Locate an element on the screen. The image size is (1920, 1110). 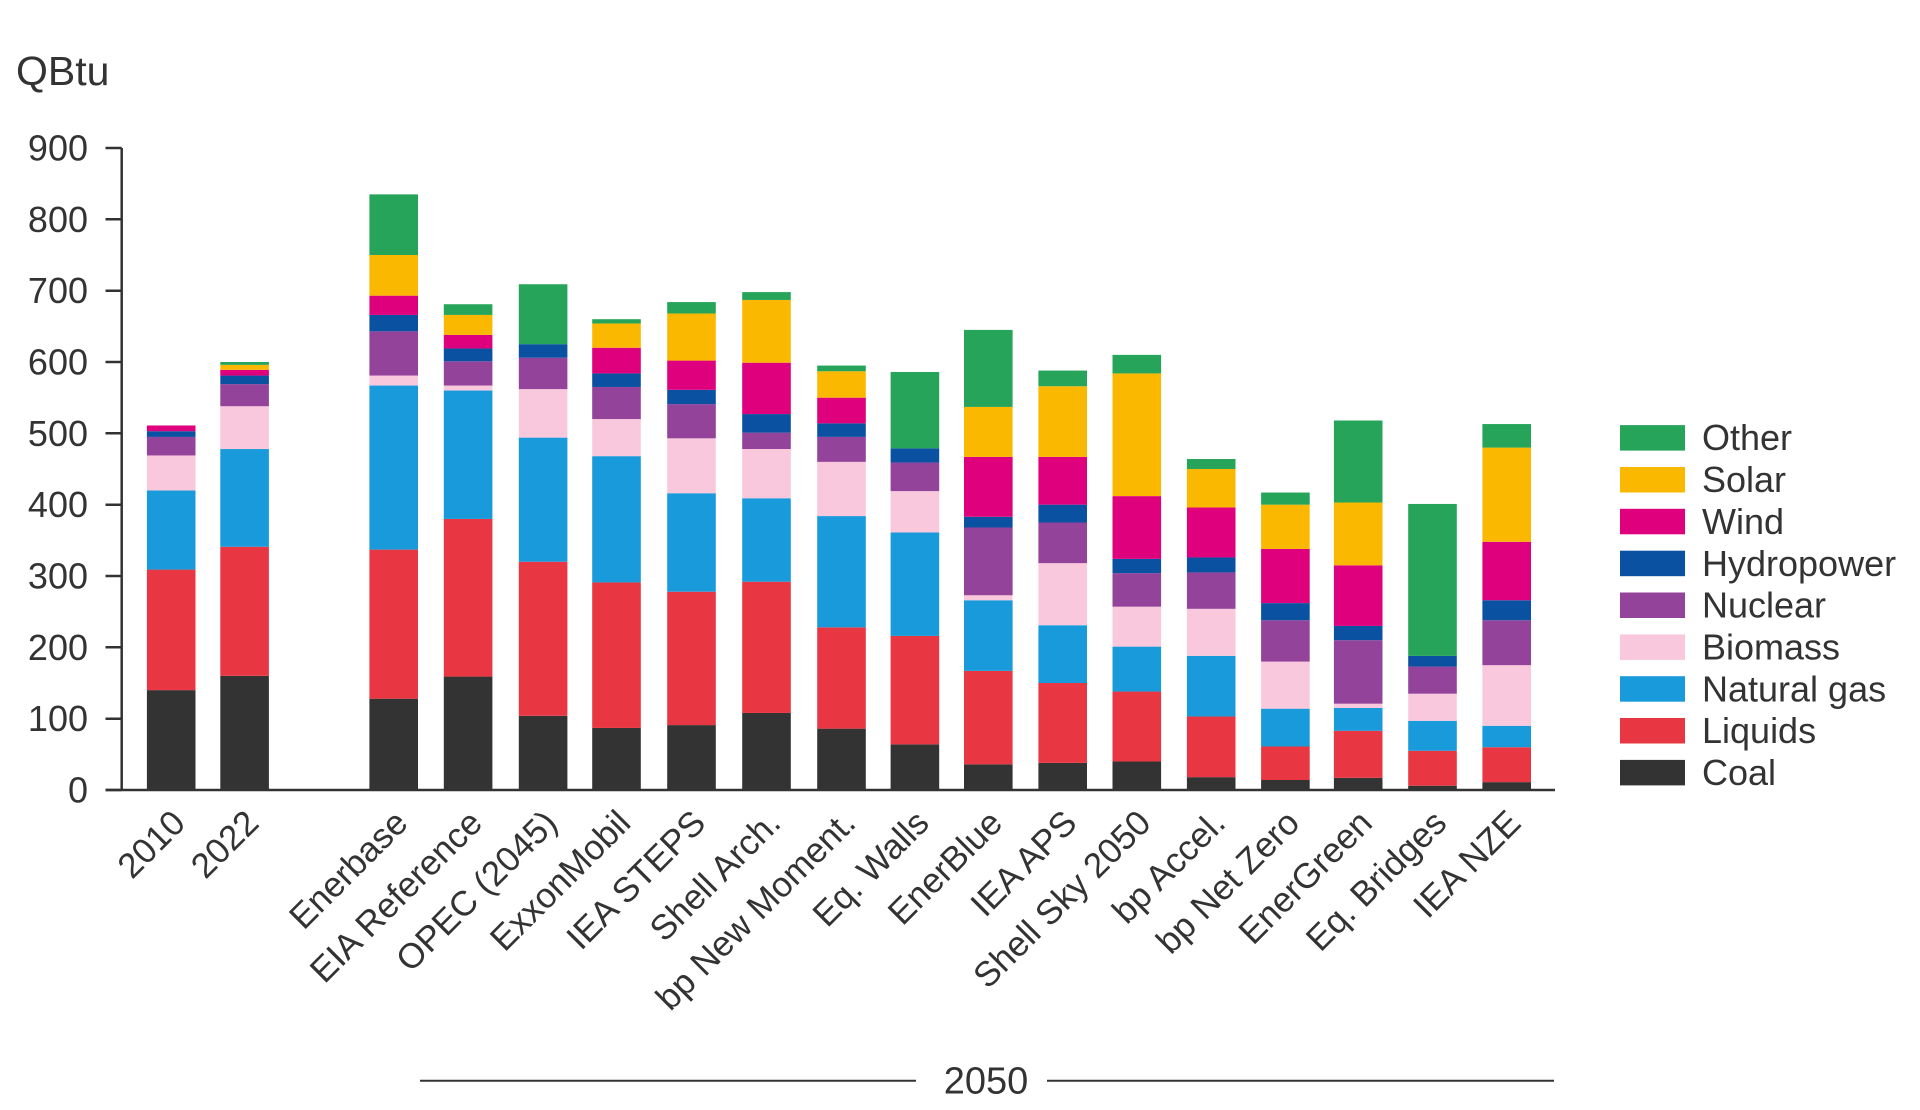
svg-text: 200 is located at coordinates (58, 647).